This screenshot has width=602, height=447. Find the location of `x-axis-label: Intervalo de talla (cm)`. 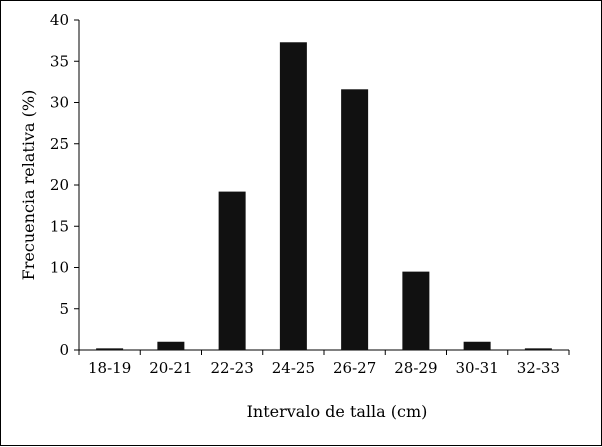

x-axis-label: Intervalo de talla (cm) is located at coordinates (337, 411).